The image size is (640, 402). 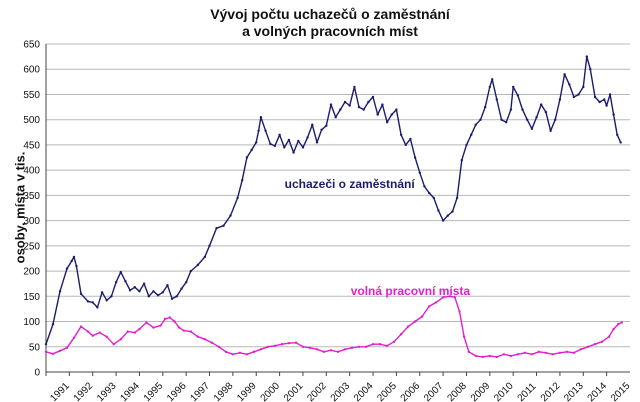 I want to click on x-tick-label: 2009, so click(x=481, y=391).